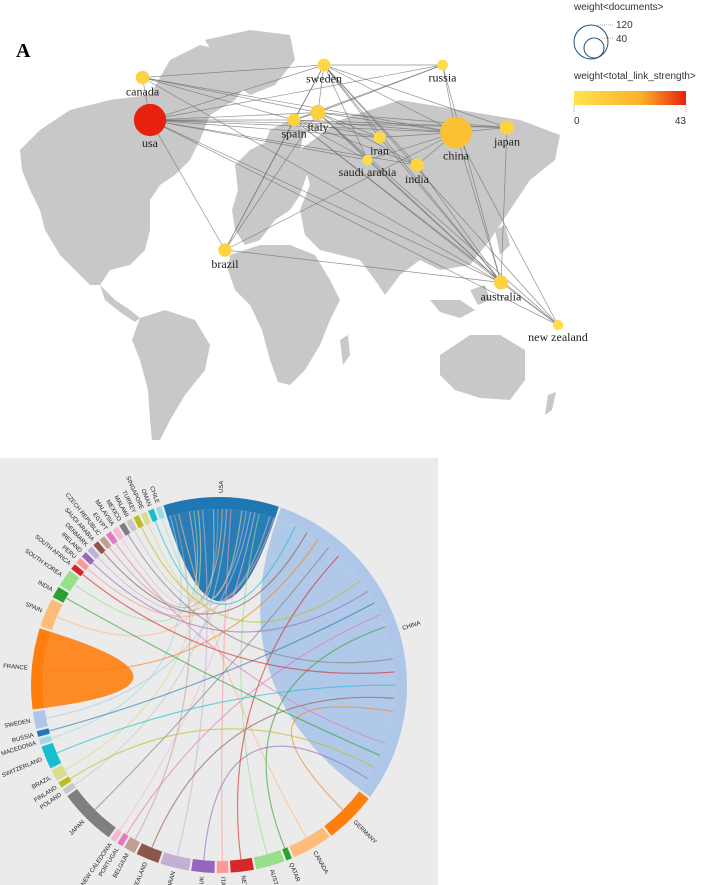 Image resolution: width=708 pixels, height=885 pixels. Describe the element at coordinates (88, 558) in the screenshot. I see `chord-arc-ireland` at that location.